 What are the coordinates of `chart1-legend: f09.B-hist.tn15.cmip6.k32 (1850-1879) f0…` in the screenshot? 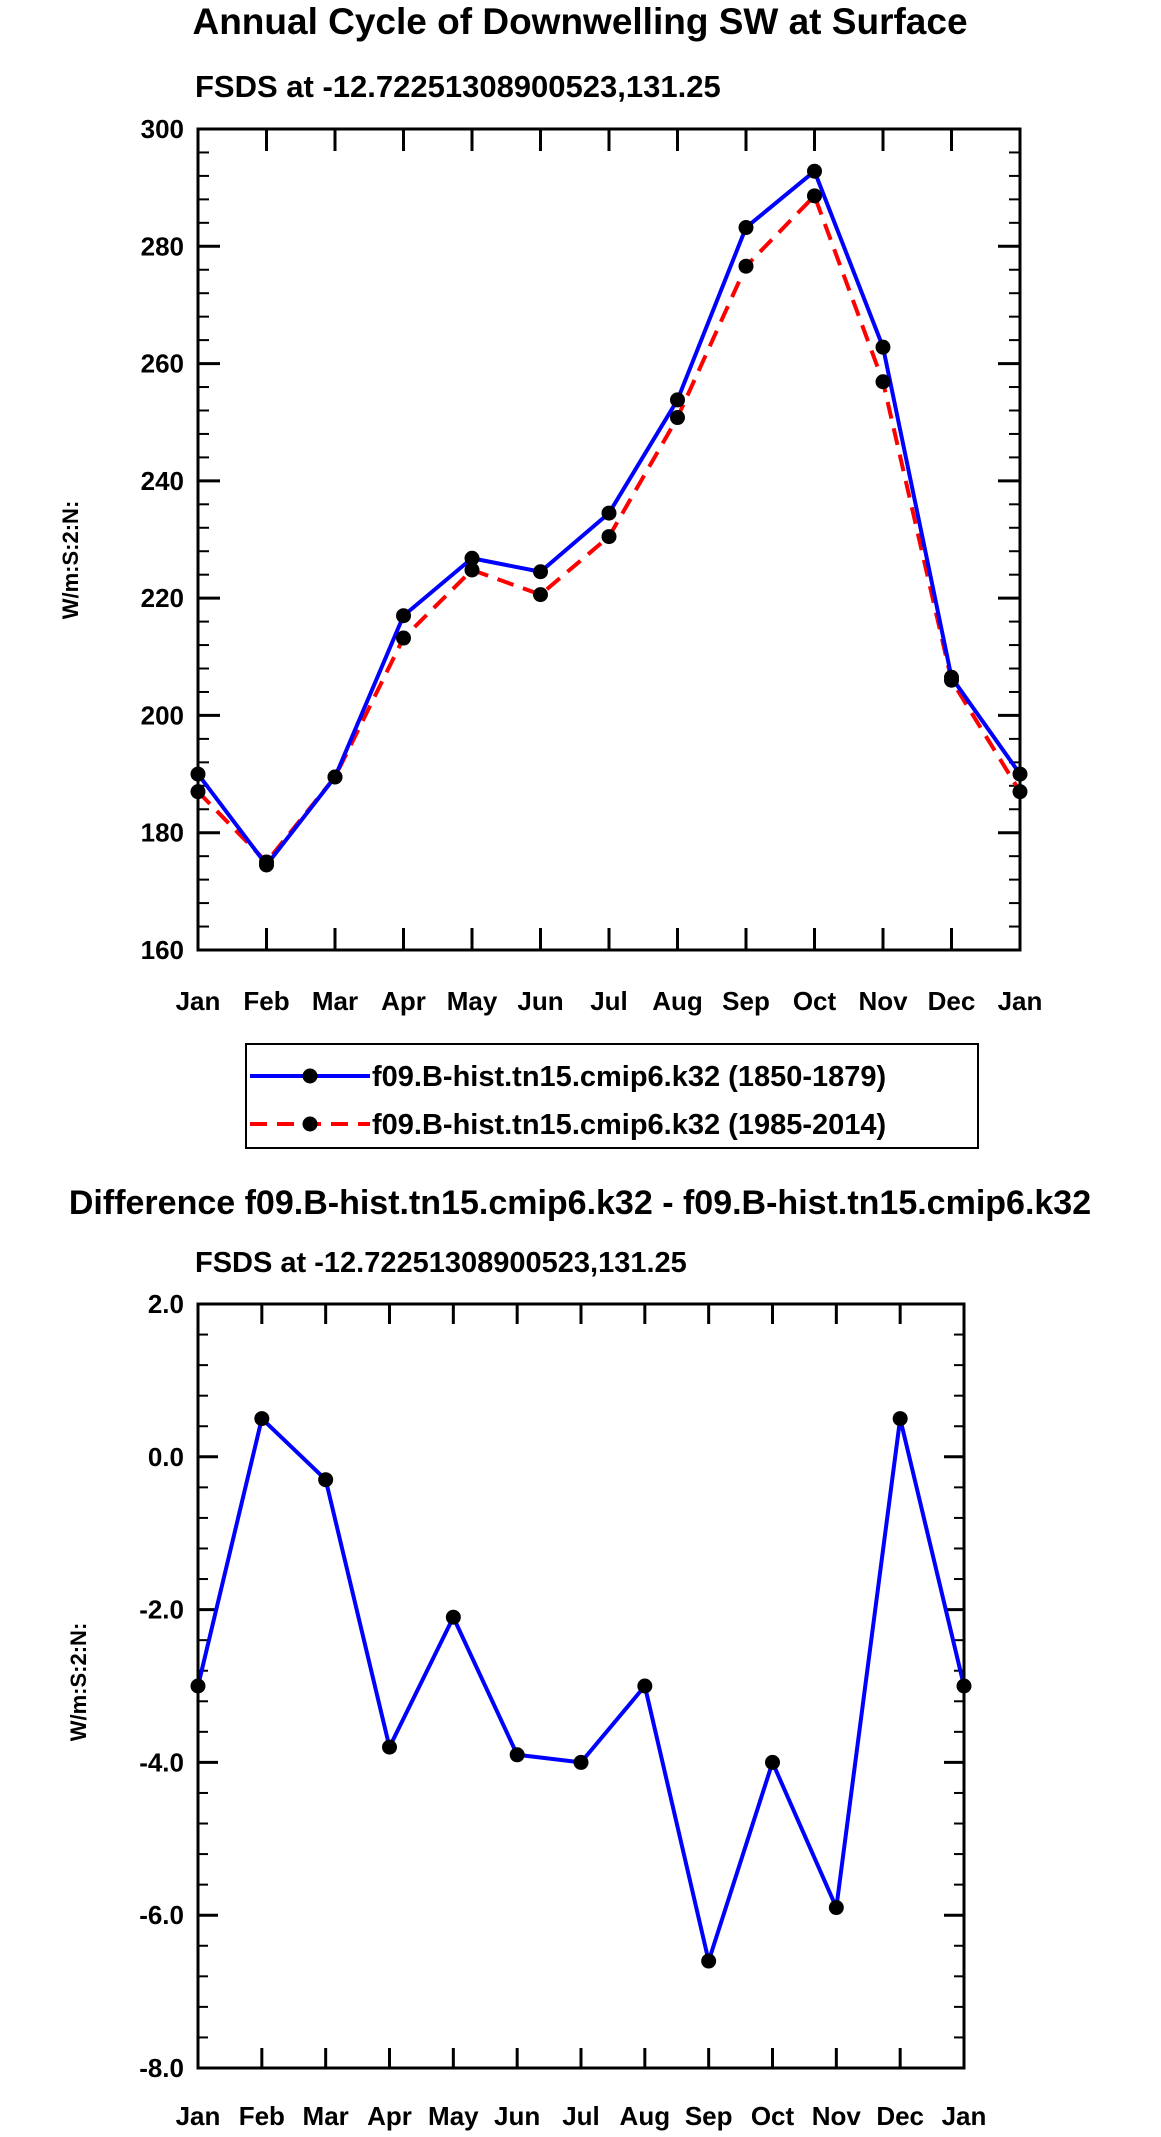 It's located at (612, 1096).